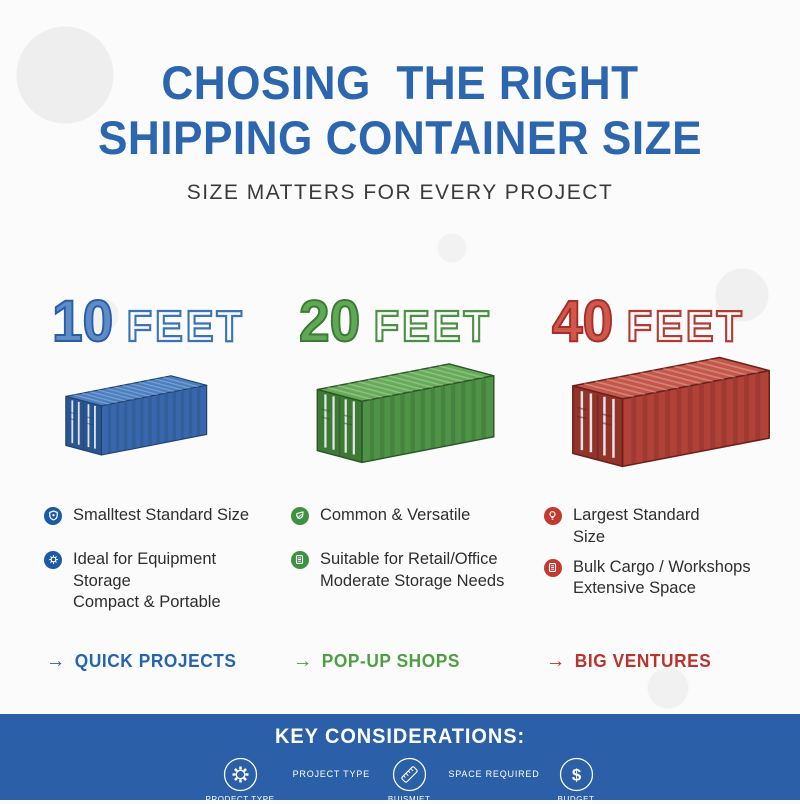 The width and height of the screenshot is (800, 804). Describe the element at coordinates (400, 736) in the screenshot. I see `footer-title: KEY CONSIDERATIONS:` at that location.